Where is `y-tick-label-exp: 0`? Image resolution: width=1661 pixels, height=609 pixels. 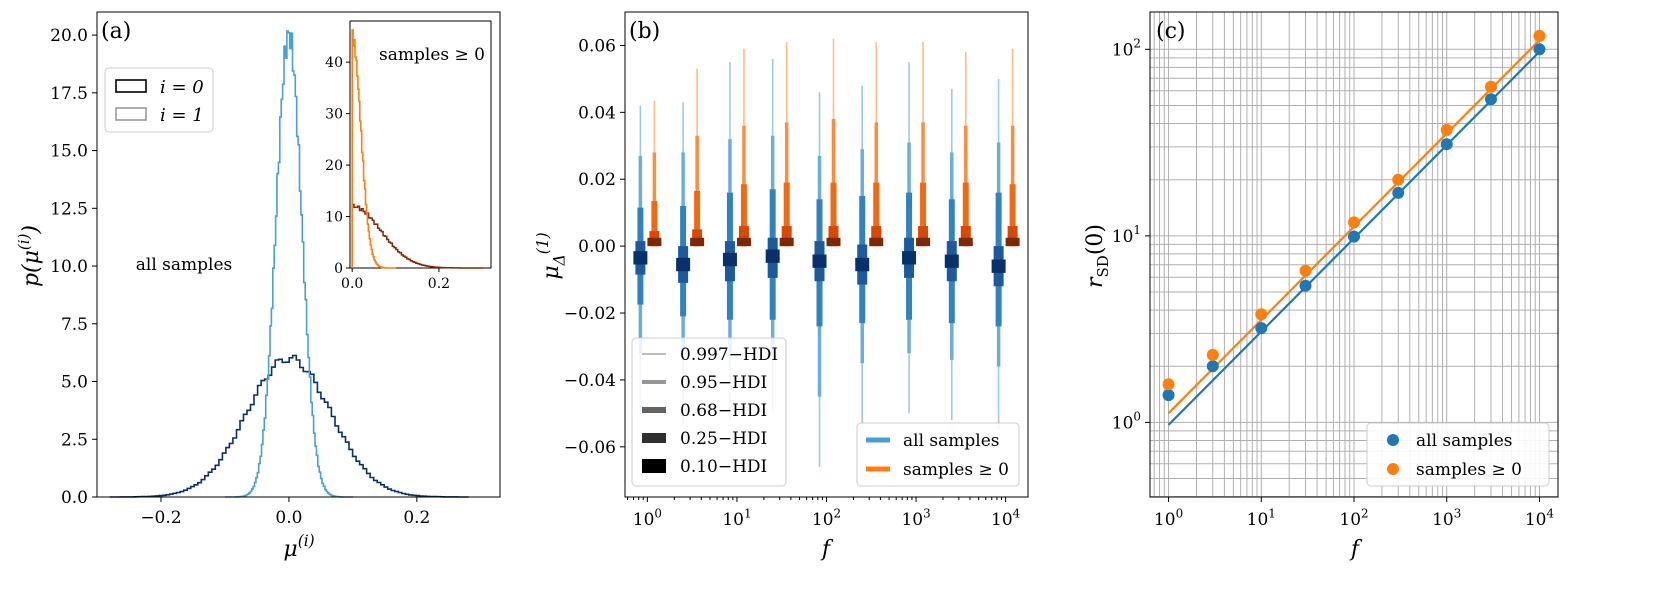
y-tick-label-exp: 0 is located at coordinates (1137, 417).